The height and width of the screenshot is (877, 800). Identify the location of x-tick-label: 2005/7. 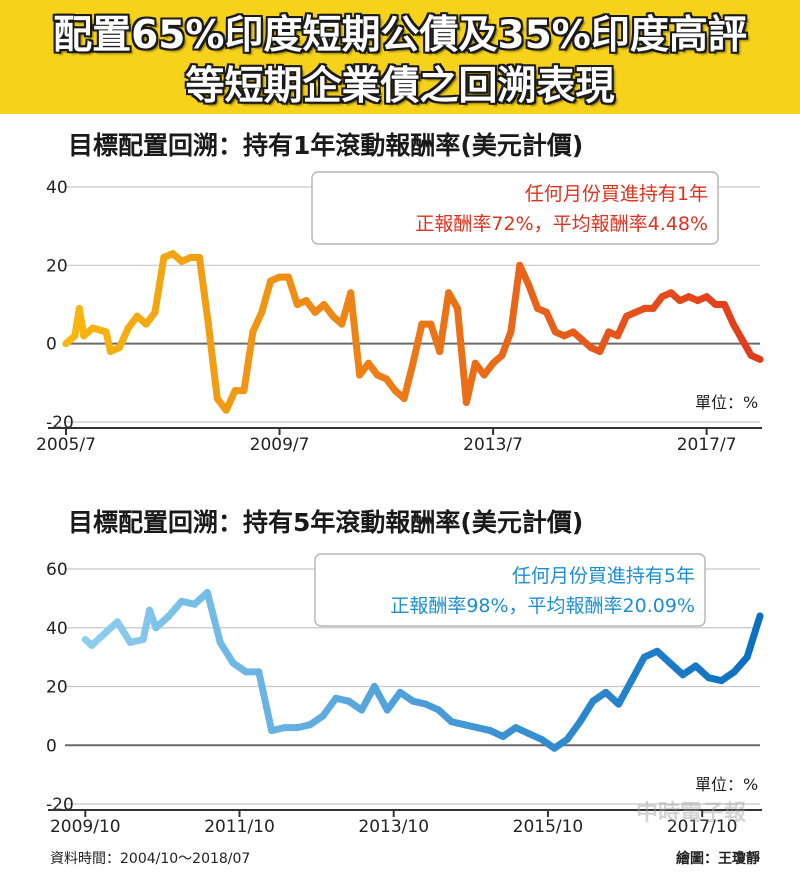
(66, 445).